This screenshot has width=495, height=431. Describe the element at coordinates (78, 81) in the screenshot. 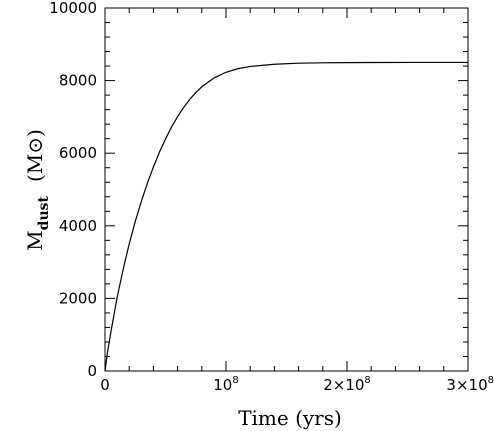

I see `y-tick-label-4: 8000` at that location.